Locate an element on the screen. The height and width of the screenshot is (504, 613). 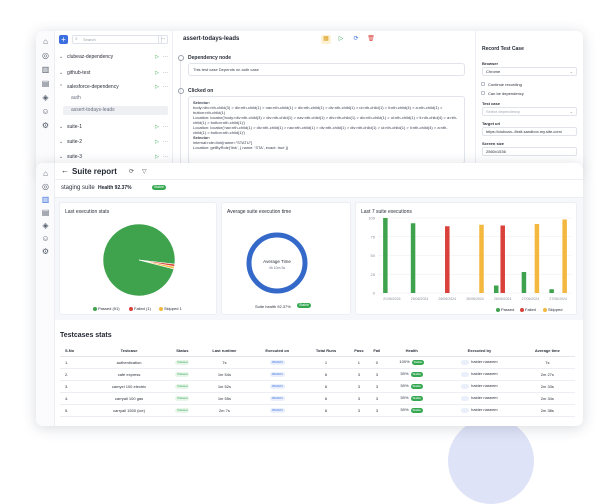
tree-item: auth is located at coordinates (76, 98).